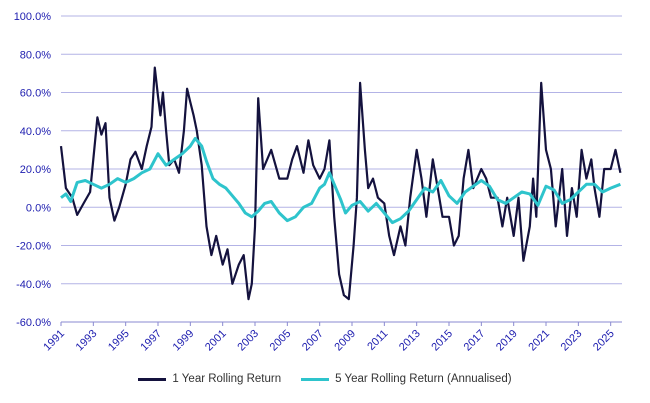 Image resolution: width=650 pixels, height=403 pixels. I want to click on legend-label-1-year: 1 Year Rolling Return, so click(227, 379).